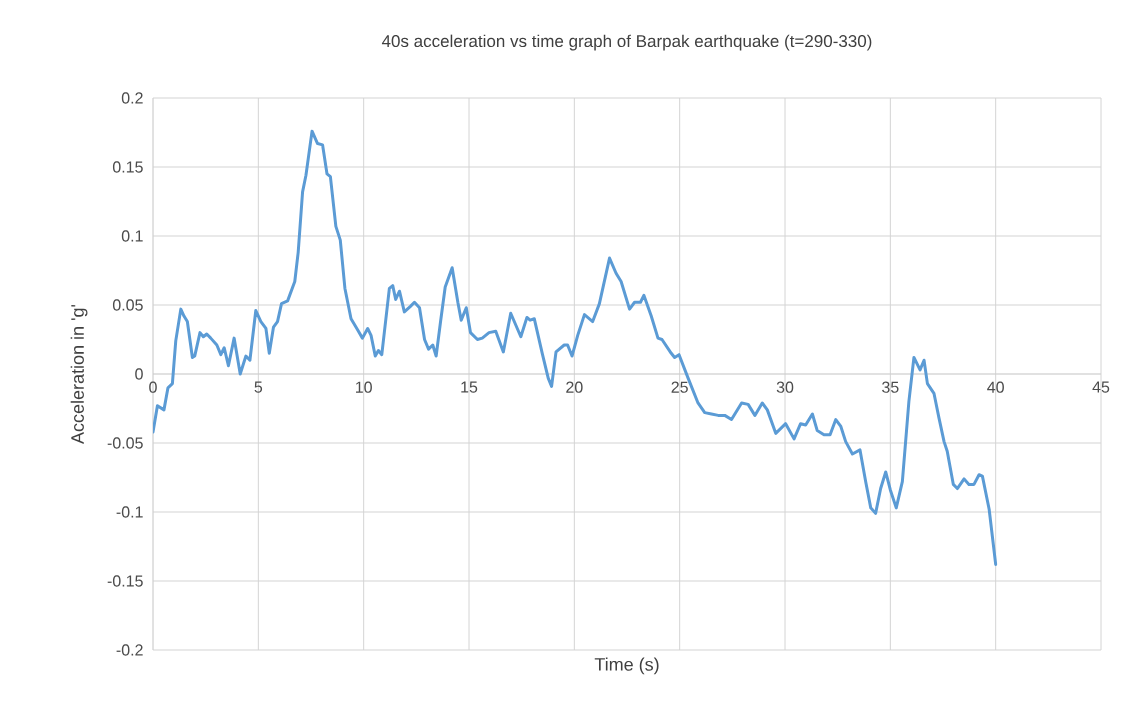 The width and height of the screenshot is (1139, 710). I want to click on x-tick-label: 25, so click(679, 387).